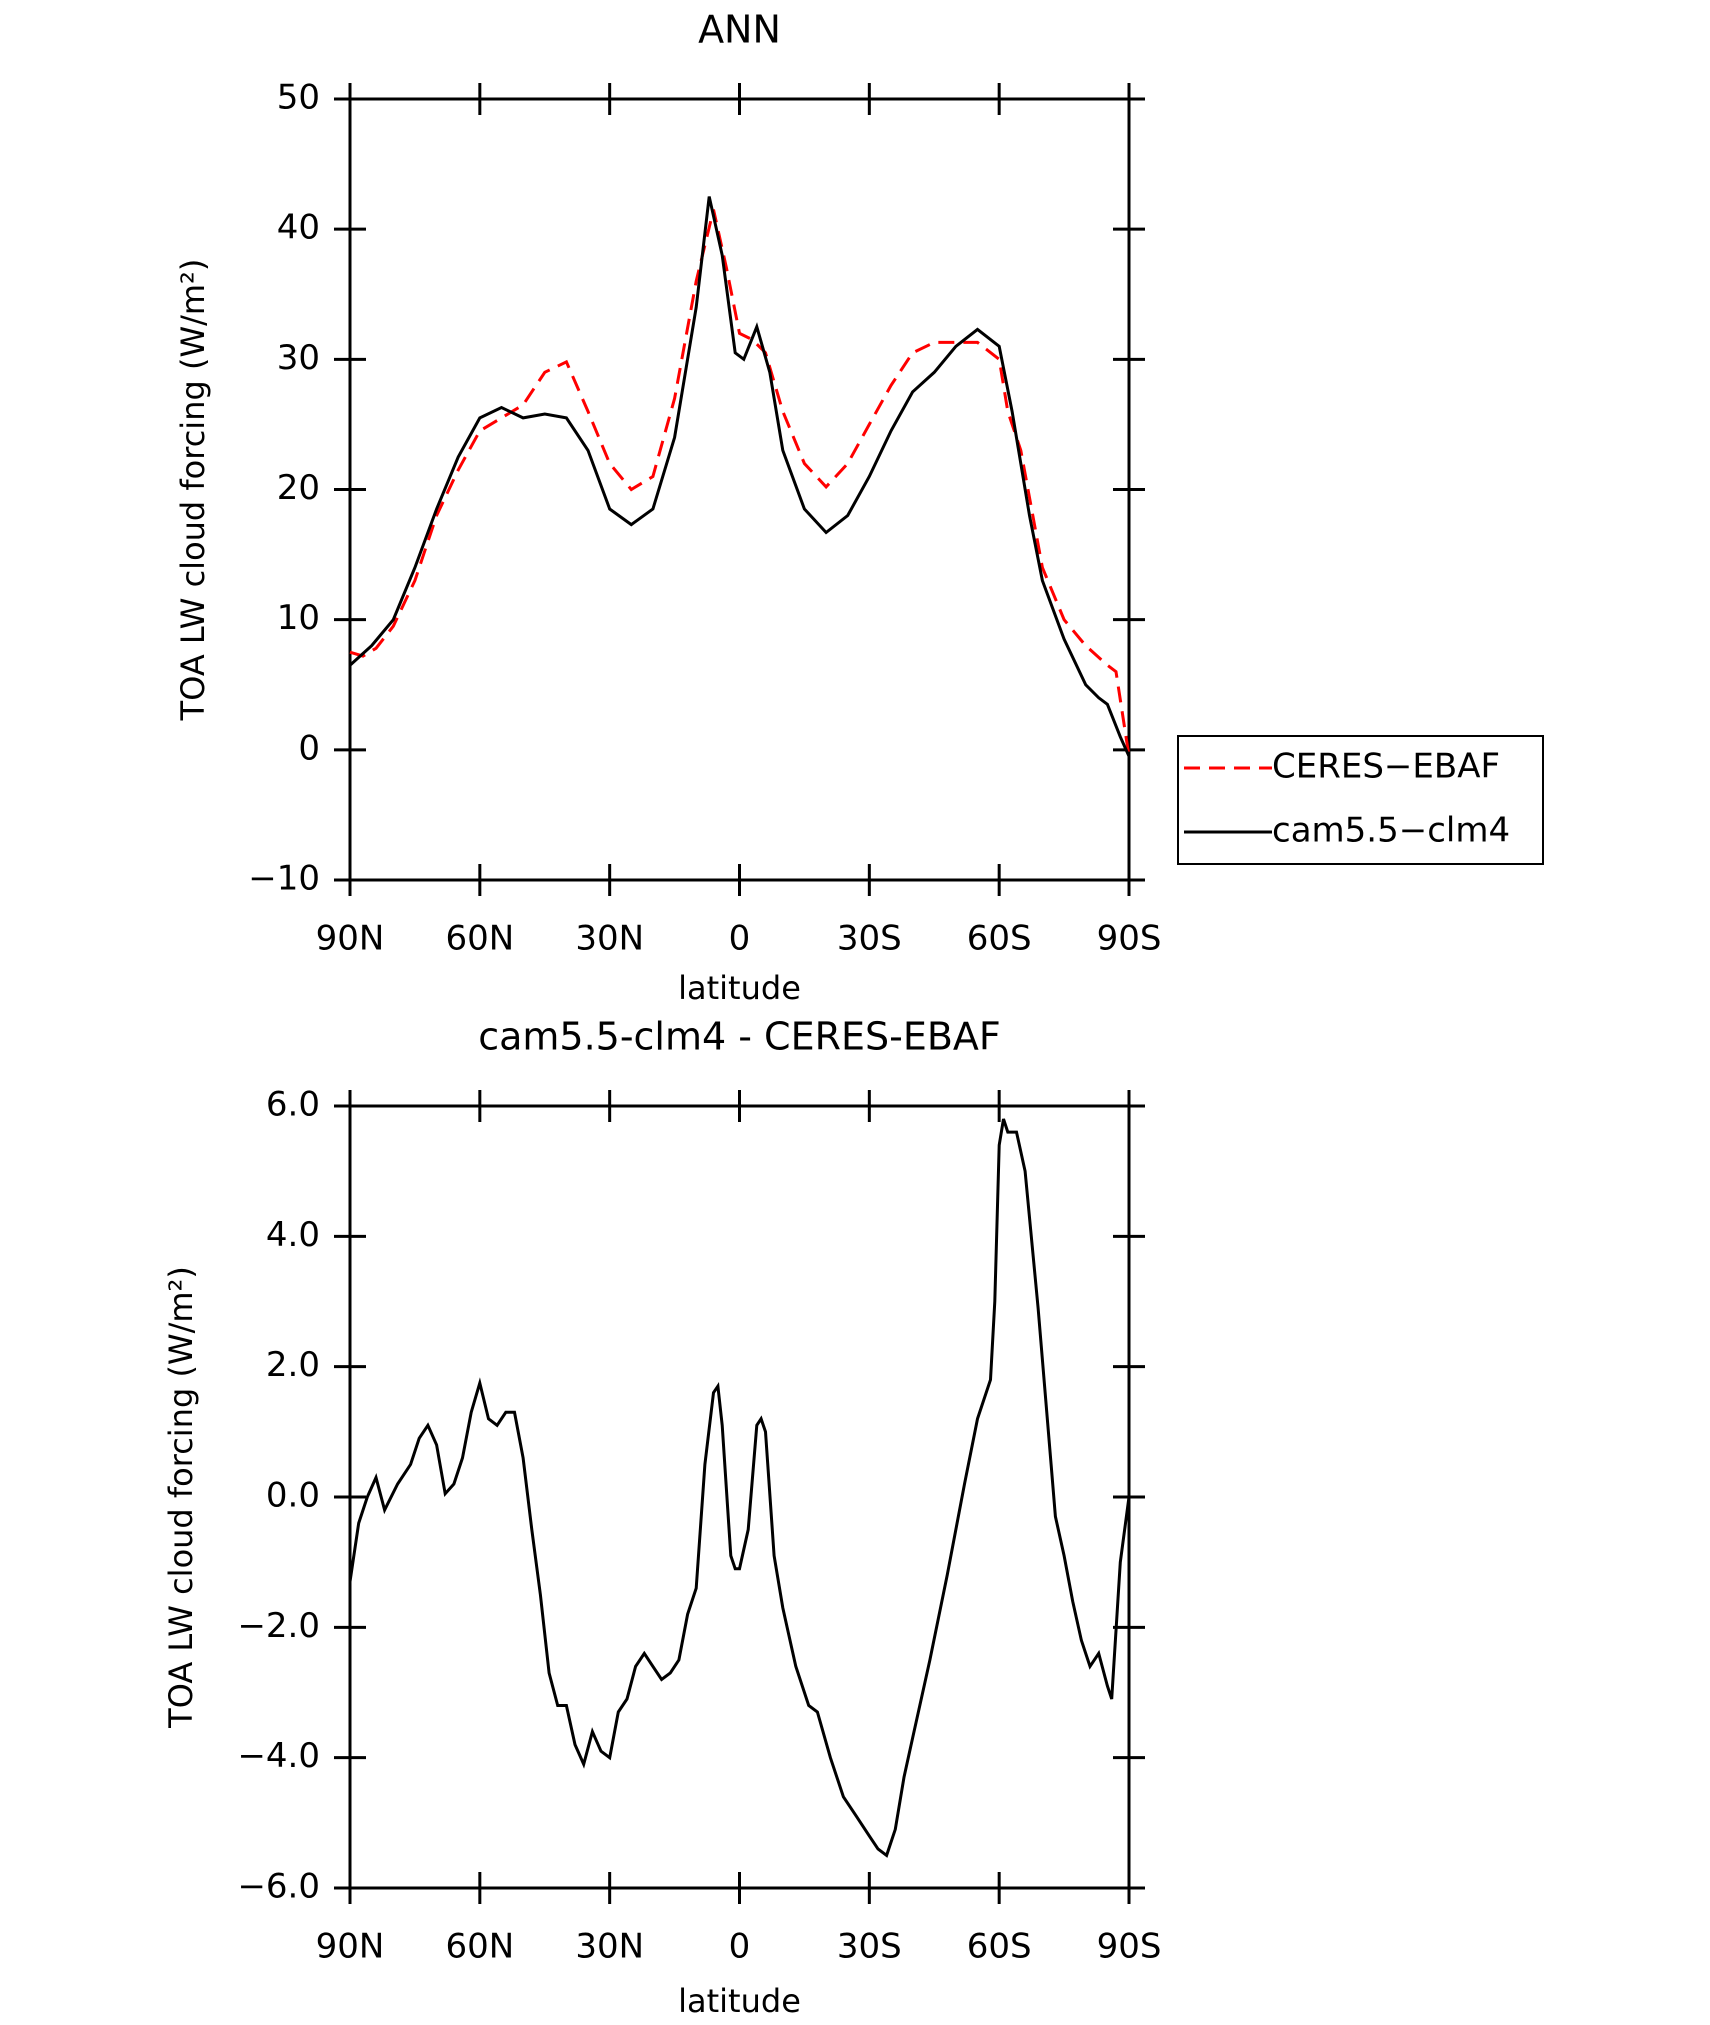  I want to click on y-tick-label: 2.0, so click(293, 1365).